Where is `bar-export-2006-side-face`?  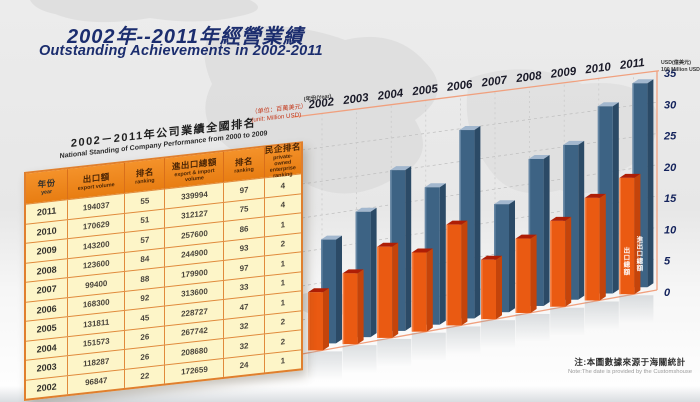
bar-export-2006-side-face is located at coordinates (464, 273).